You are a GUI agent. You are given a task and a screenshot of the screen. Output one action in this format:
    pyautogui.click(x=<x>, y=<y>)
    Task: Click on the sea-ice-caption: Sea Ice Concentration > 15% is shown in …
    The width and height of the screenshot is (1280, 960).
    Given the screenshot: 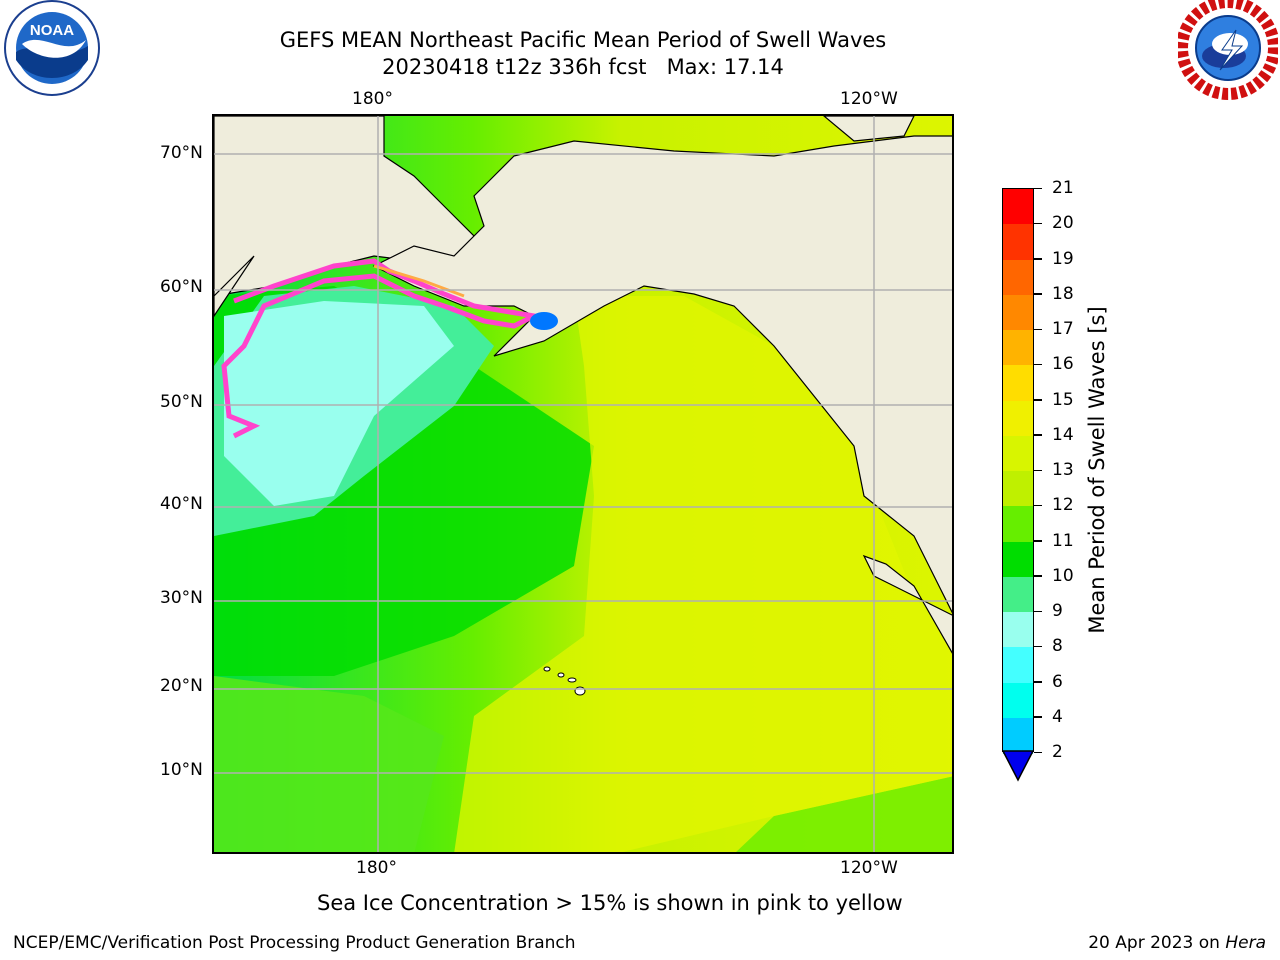 What is the action you would take?
    pyautogui.click(x=610, y=903)
    